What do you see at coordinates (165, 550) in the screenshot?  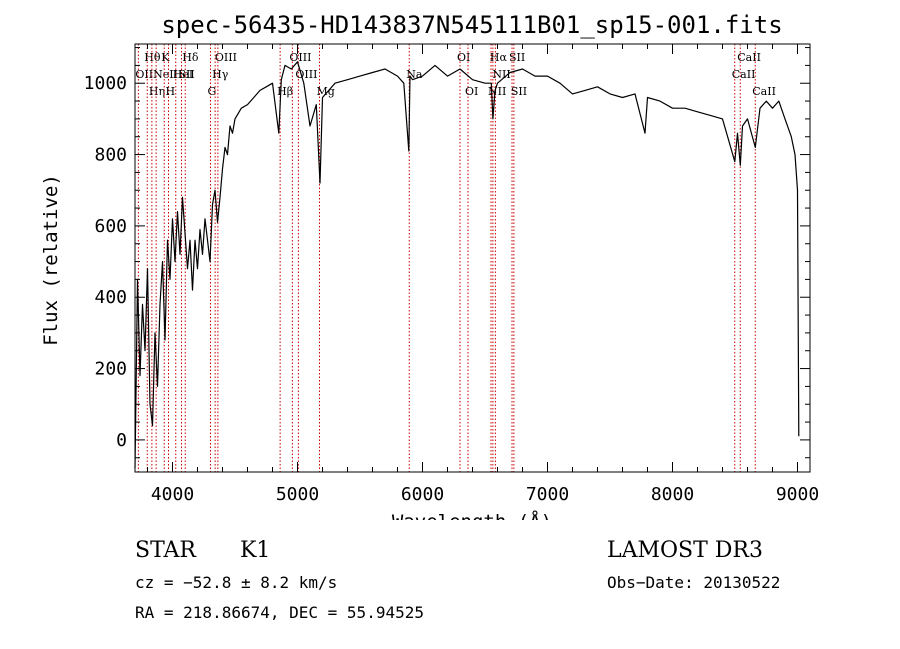 I see `object-class: STAR` at bounding box center [165, 550].